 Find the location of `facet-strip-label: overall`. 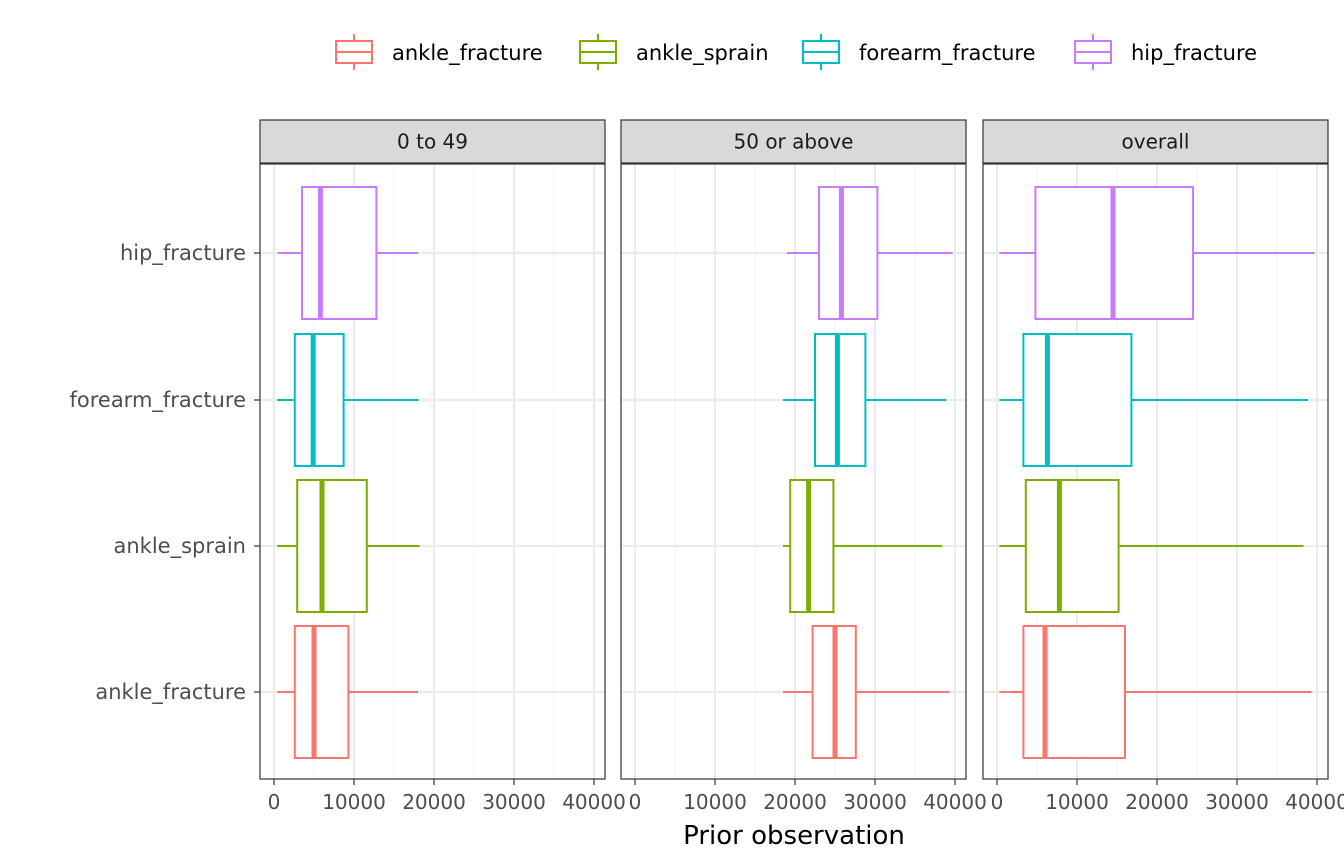

facet-strip-label: overall is located at coordinates (1156, 142).